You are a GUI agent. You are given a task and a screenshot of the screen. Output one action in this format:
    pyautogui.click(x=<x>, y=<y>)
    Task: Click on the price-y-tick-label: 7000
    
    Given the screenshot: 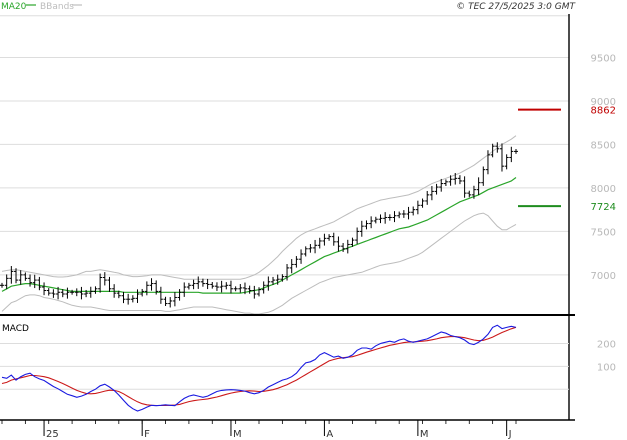 What is the action you would take?
    pyautogui.click(x=603, y=276)
    